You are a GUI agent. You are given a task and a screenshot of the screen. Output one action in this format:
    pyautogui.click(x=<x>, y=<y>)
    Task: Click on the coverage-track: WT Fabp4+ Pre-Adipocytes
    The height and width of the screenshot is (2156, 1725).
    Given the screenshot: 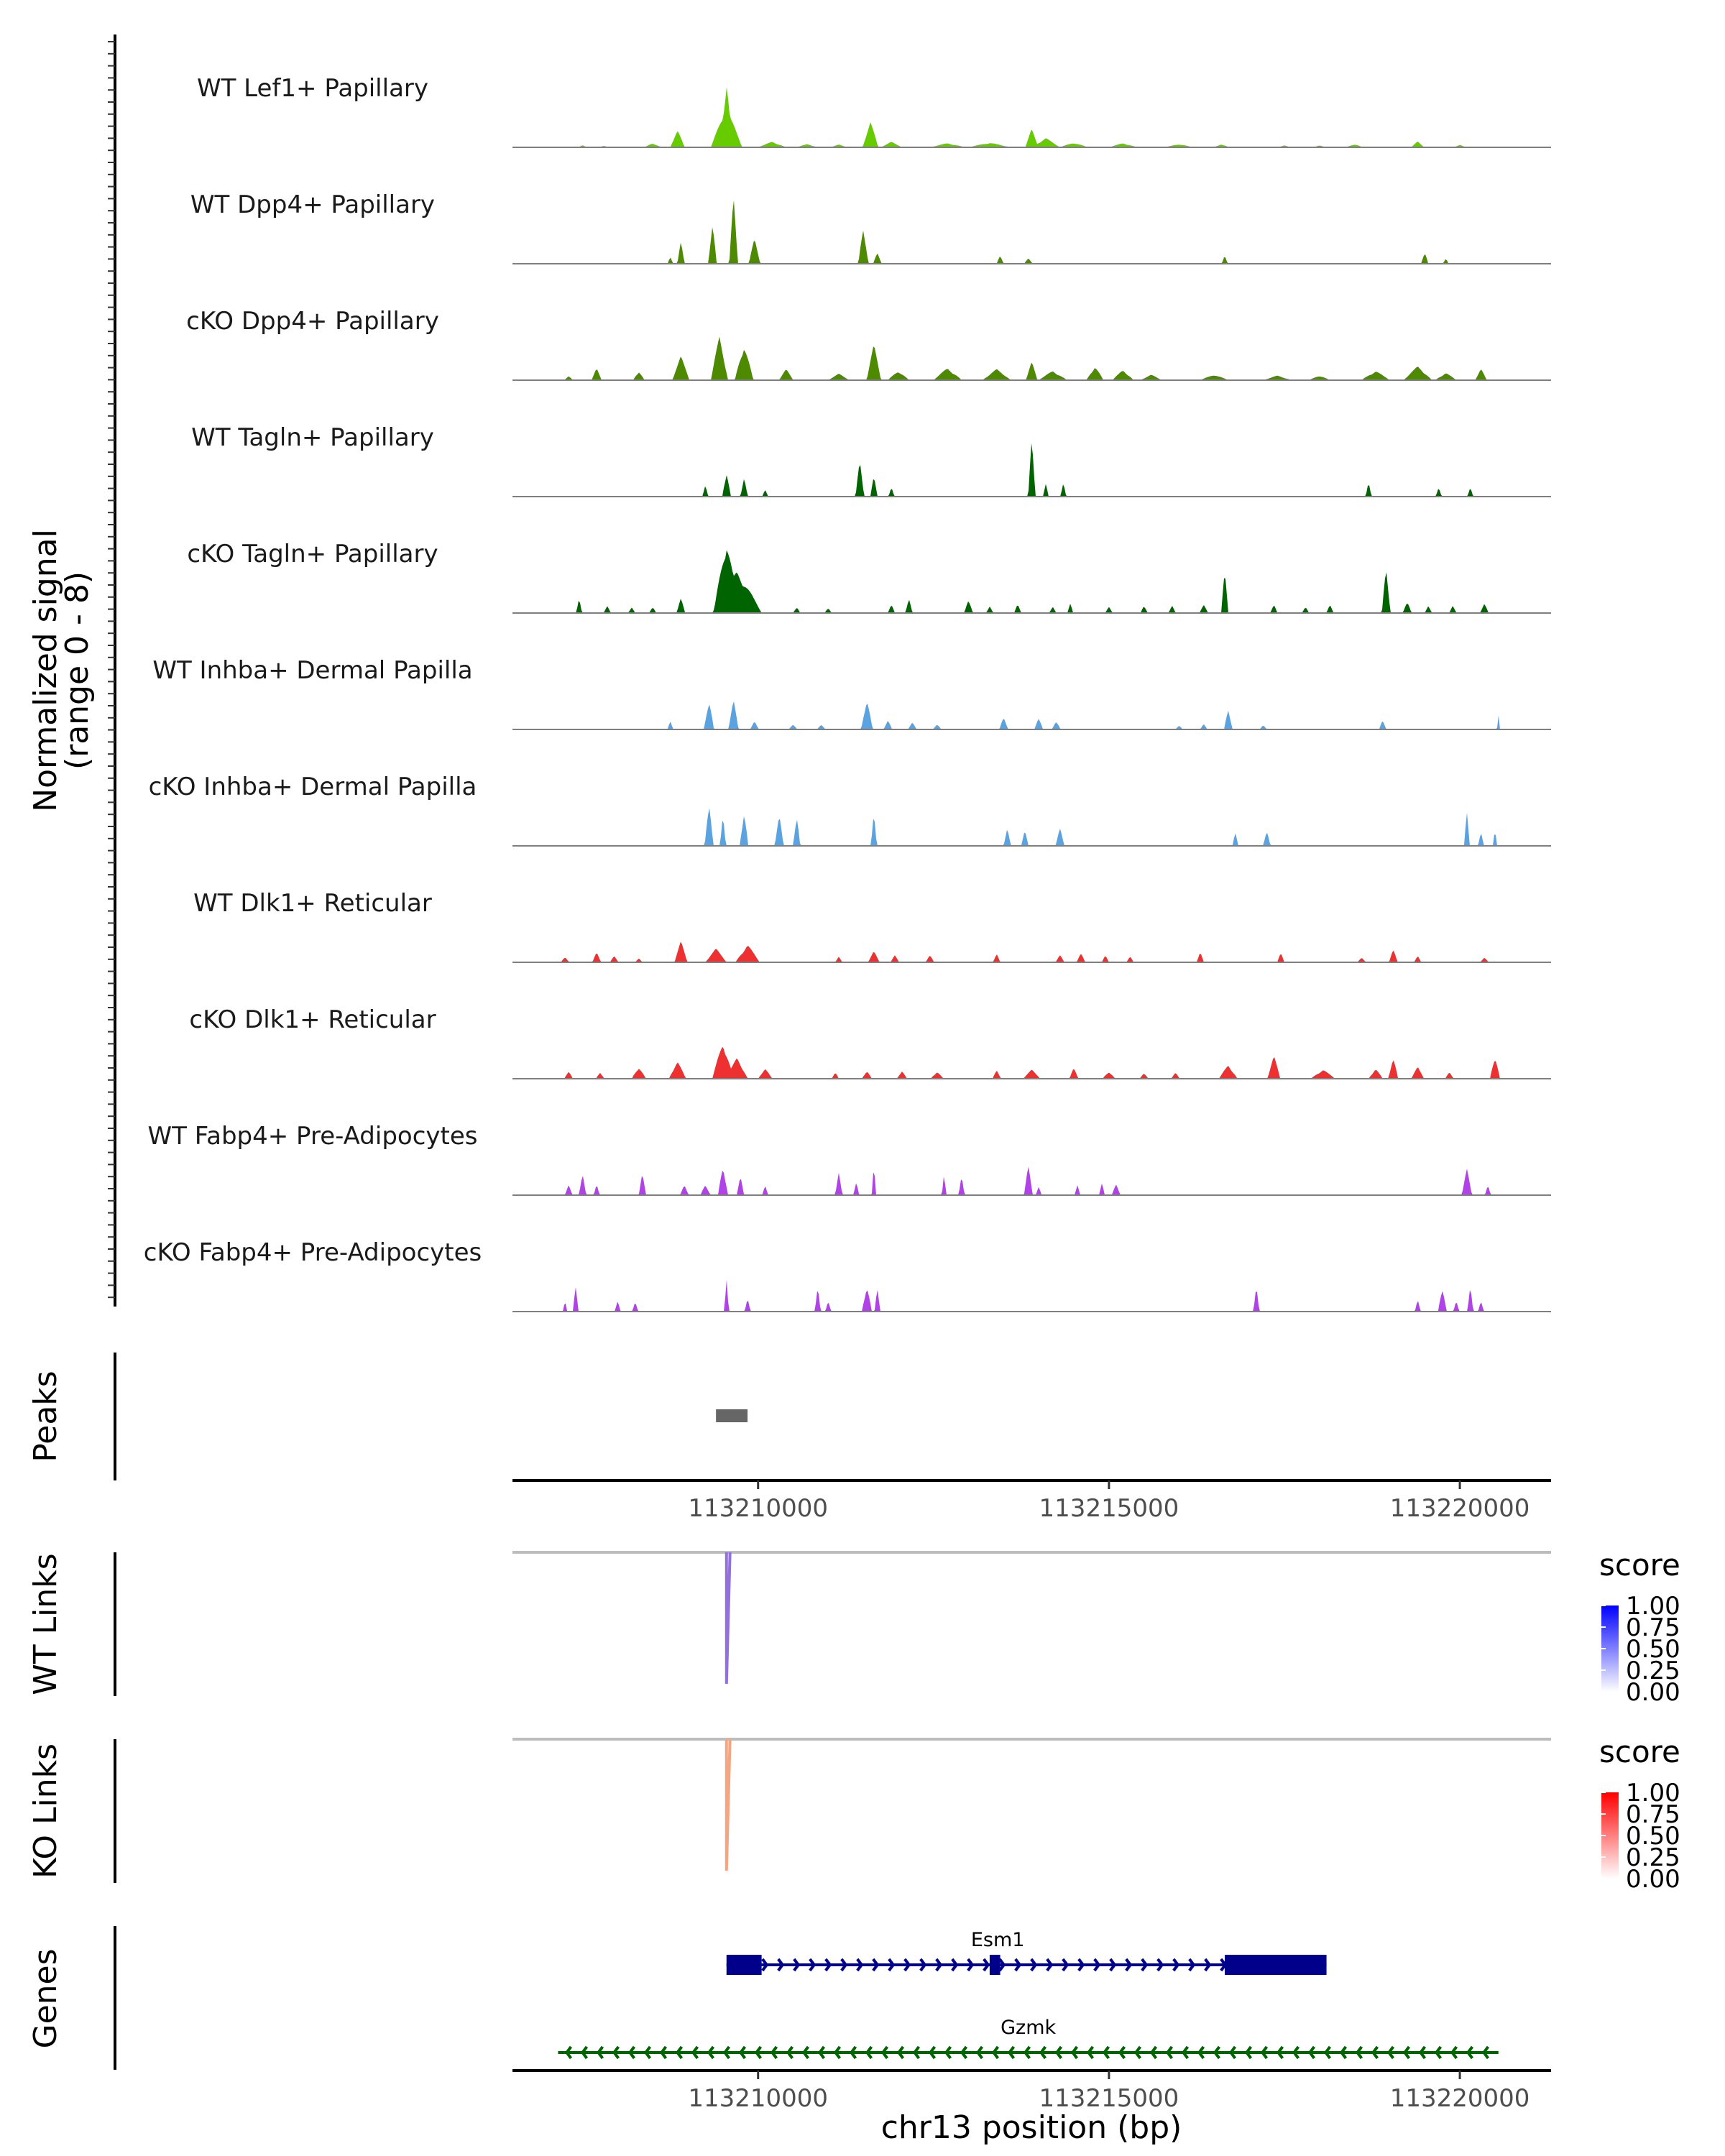 What is the action you would take?
    pyautogui.click(x=849, y=1159)
    